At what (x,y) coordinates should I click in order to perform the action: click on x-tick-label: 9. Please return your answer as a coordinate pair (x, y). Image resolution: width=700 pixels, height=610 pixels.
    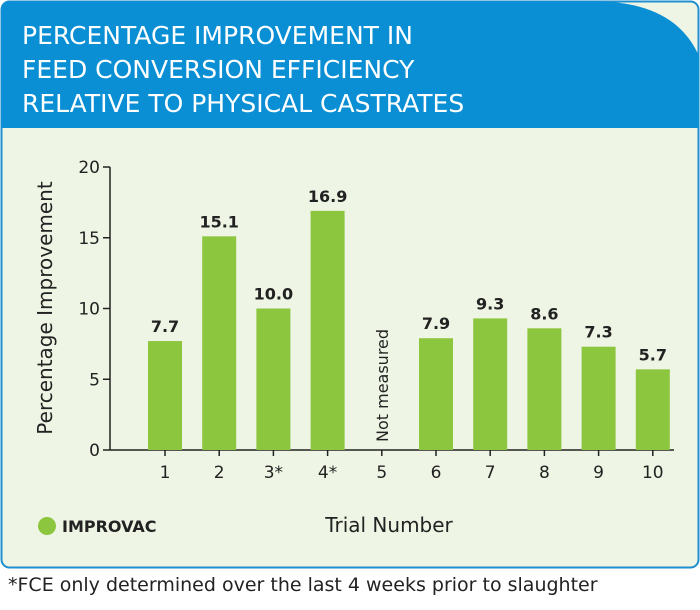
    Looking at the image, I should click on (598, 473).